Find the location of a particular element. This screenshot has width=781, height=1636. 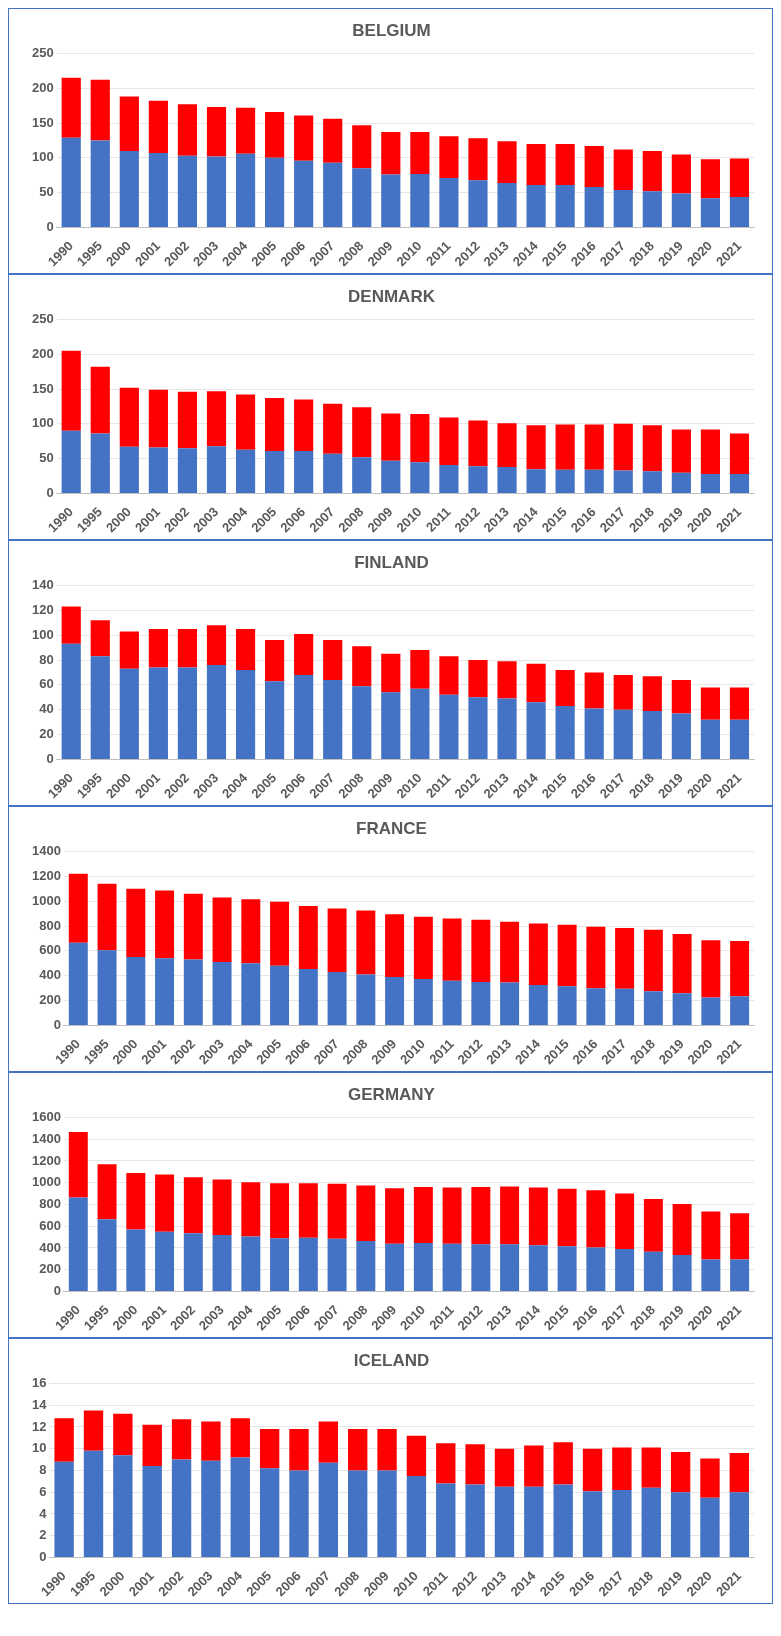

y-tick-label: 40 is located at coordinates (46, 709).